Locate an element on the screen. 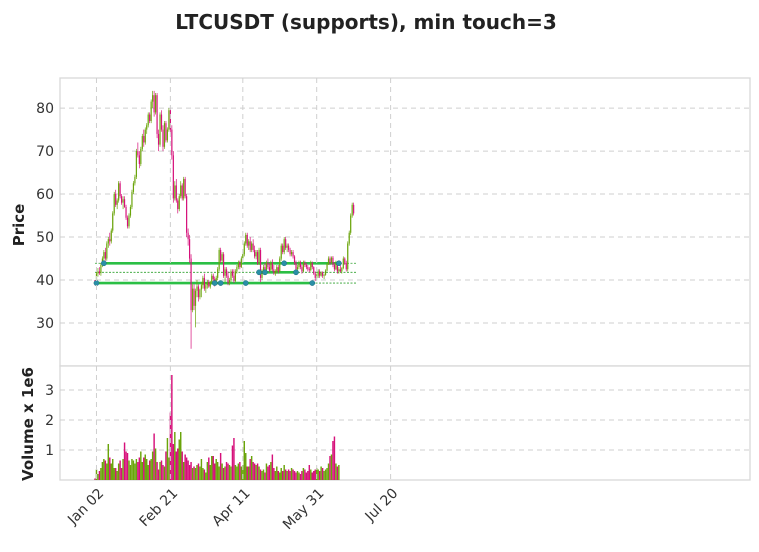  support-touch-markers is located at coordinates (217, 273).